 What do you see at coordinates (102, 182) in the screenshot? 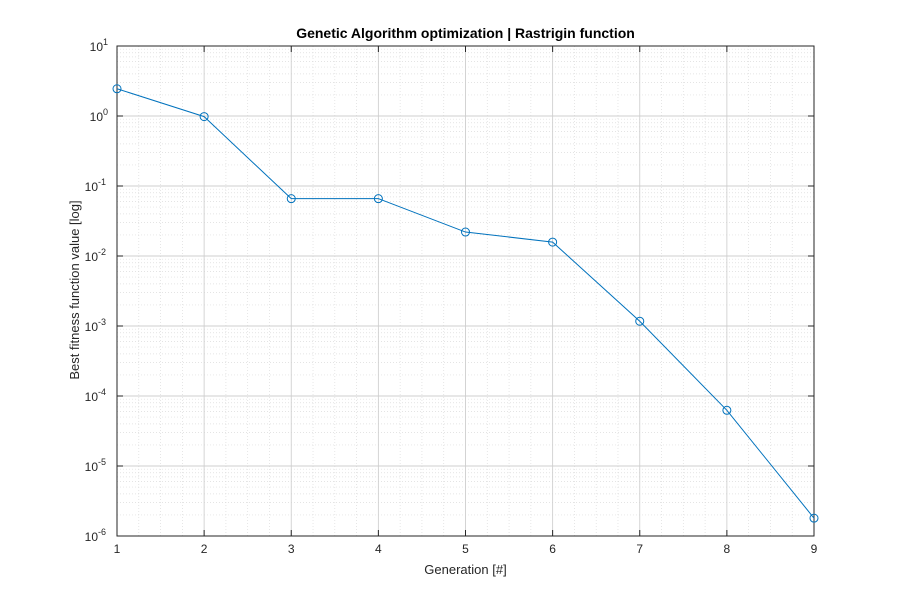
I see `y-tick-label-exponent: -1` at bounding box center [102, 182].